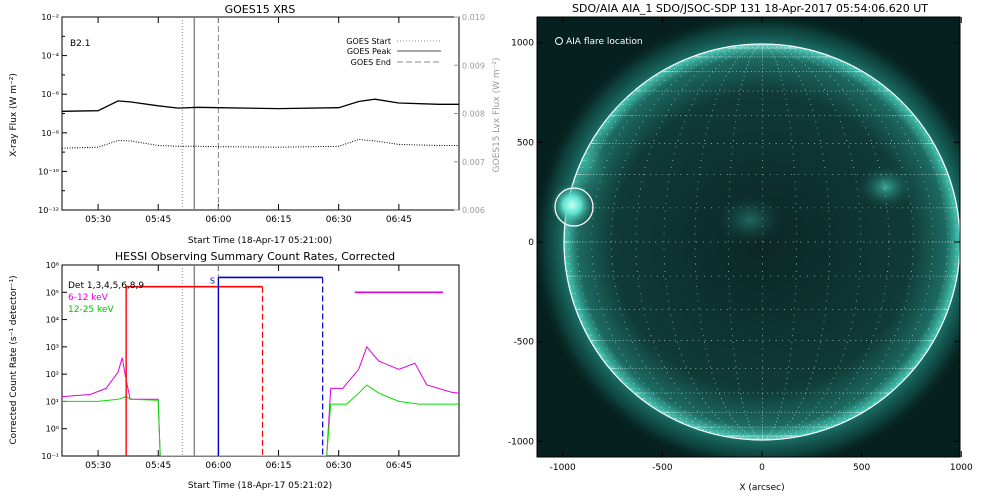  Describe the element at coordinates (525, 143) in the screenshot. I see `aia-ytick-label: 500` at that location.